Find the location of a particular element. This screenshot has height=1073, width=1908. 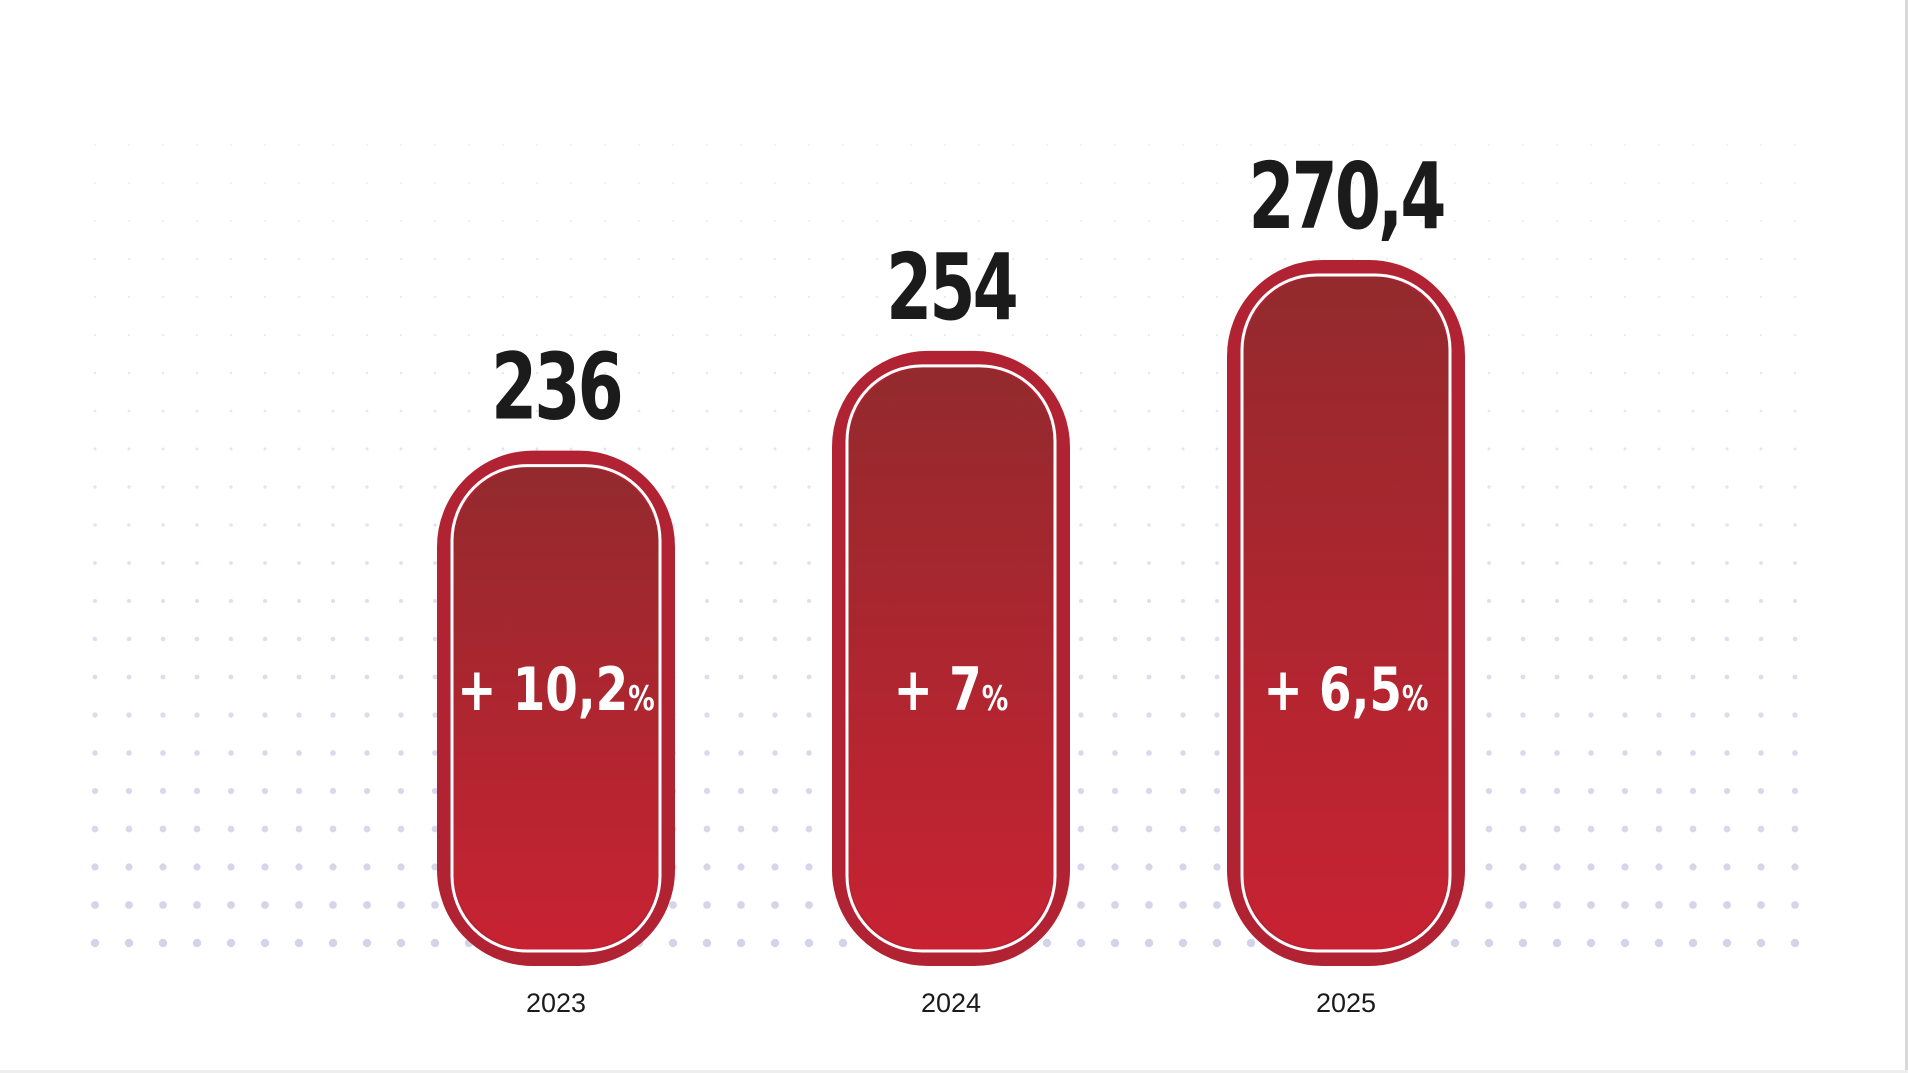

growth-label-2024: + 7% is located at coordinates (951, 689).